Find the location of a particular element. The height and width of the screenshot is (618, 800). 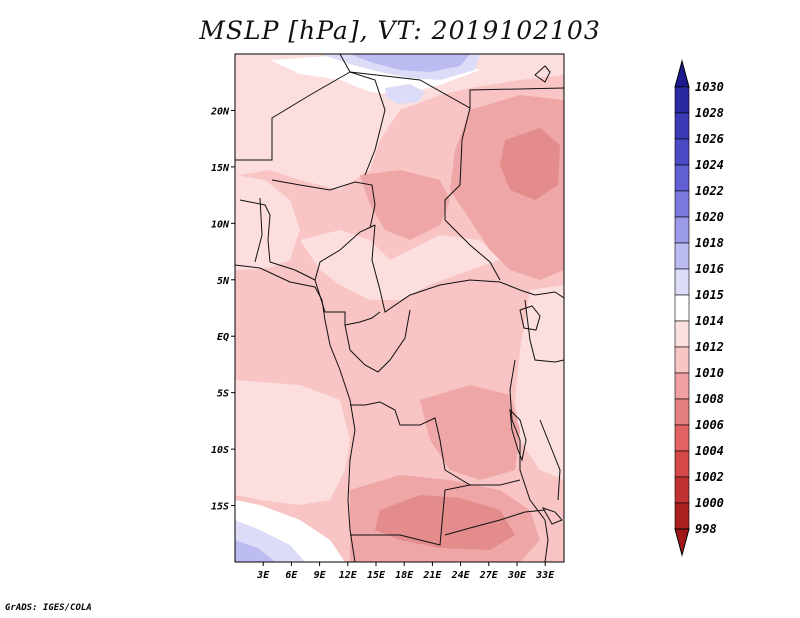

lat-tick-label: 15S is located at coordinates (220, 507).